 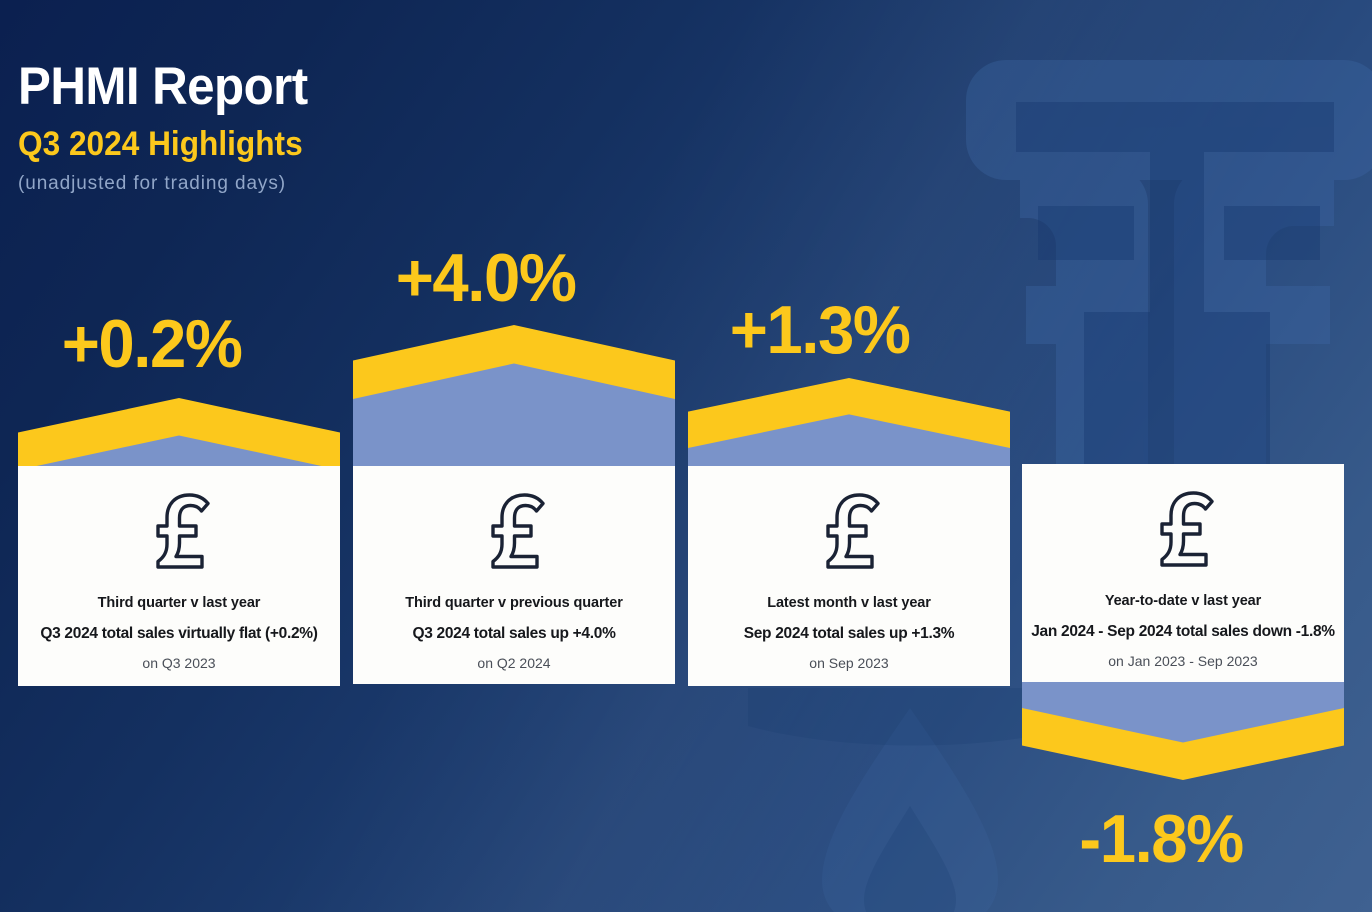 What do you see at coordinates (1161, 839) in the screenshot?
I see `value-label-4: -1.8%` at bounding box center [1161, 839].